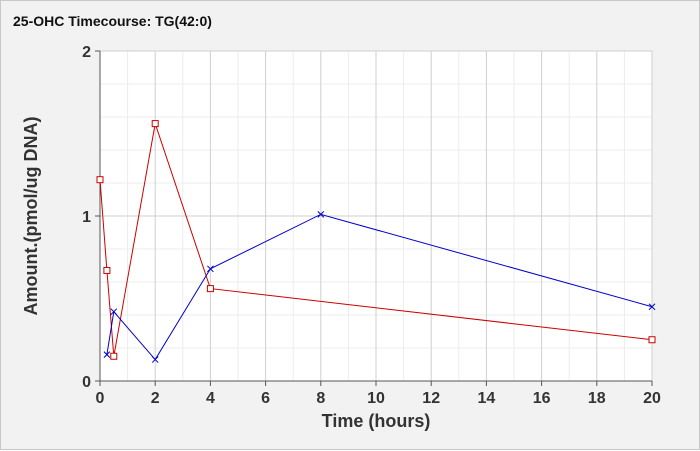 The height and width of the screenshot is (451, 700). Describe the element at coordinates (542, 398) in the screenshot. I see `x-tick-label: 16` at that location.